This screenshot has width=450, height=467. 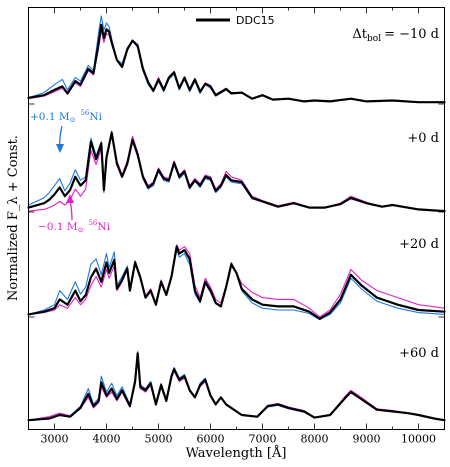 What do you see at coordinates (92, 223) in the screenshot?
I see `annotation-minus-ni-sup: 56` at bounding box center [92, 223].